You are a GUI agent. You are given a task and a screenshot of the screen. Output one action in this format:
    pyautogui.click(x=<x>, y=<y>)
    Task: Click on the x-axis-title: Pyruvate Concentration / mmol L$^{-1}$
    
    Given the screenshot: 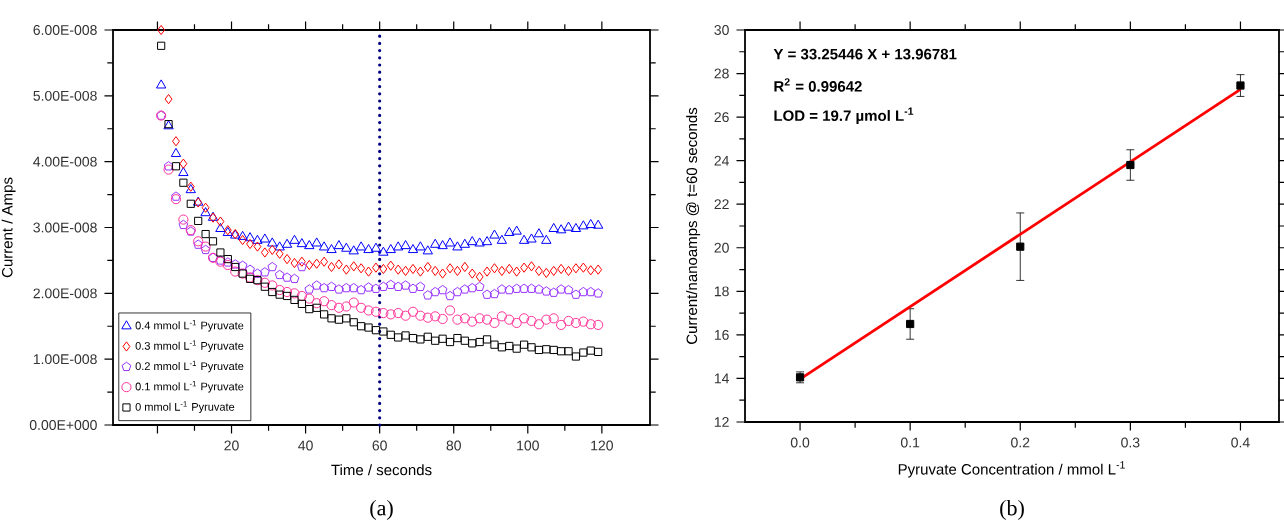 What is the action you would take?
    pyautogui.click(x=1011, y=469)
    